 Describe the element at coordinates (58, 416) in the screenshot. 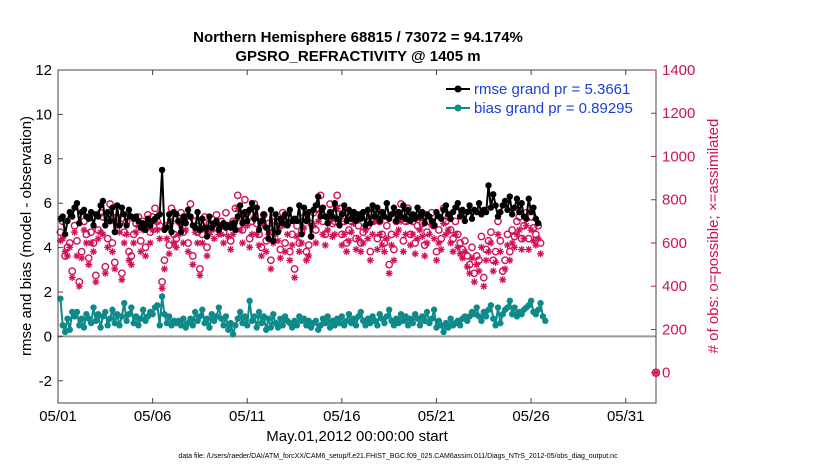

I see `x-tick-label: 05/01` at that location.